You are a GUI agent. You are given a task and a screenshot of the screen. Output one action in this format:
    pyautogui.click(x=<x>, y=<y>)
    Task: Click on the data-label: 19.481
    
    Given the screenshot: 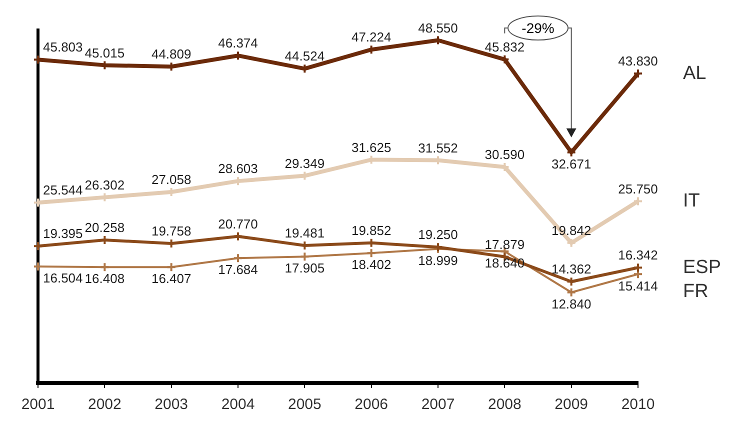 What is the action you would take?
    pyautogui.click(x=304, y=233)
    